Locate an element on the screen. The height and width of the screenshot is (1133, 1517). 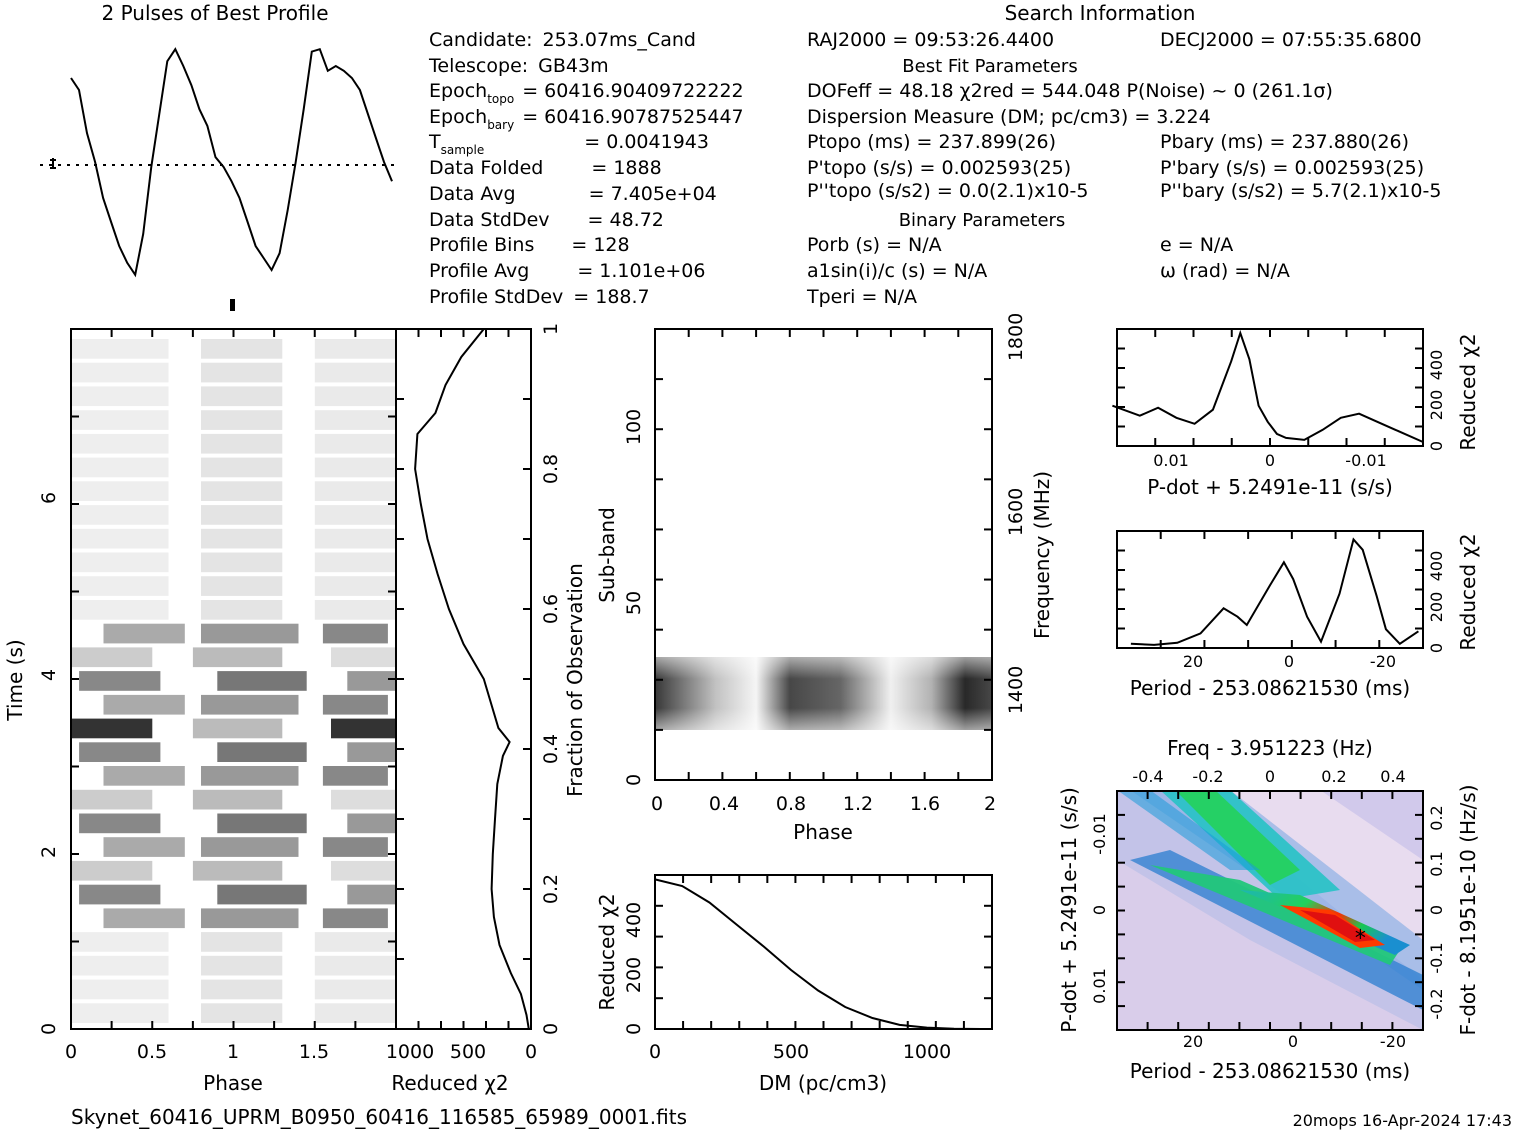
info-epoch-bary: Epochbary = 60416.90787525447 is located at coordinates (586, 119).